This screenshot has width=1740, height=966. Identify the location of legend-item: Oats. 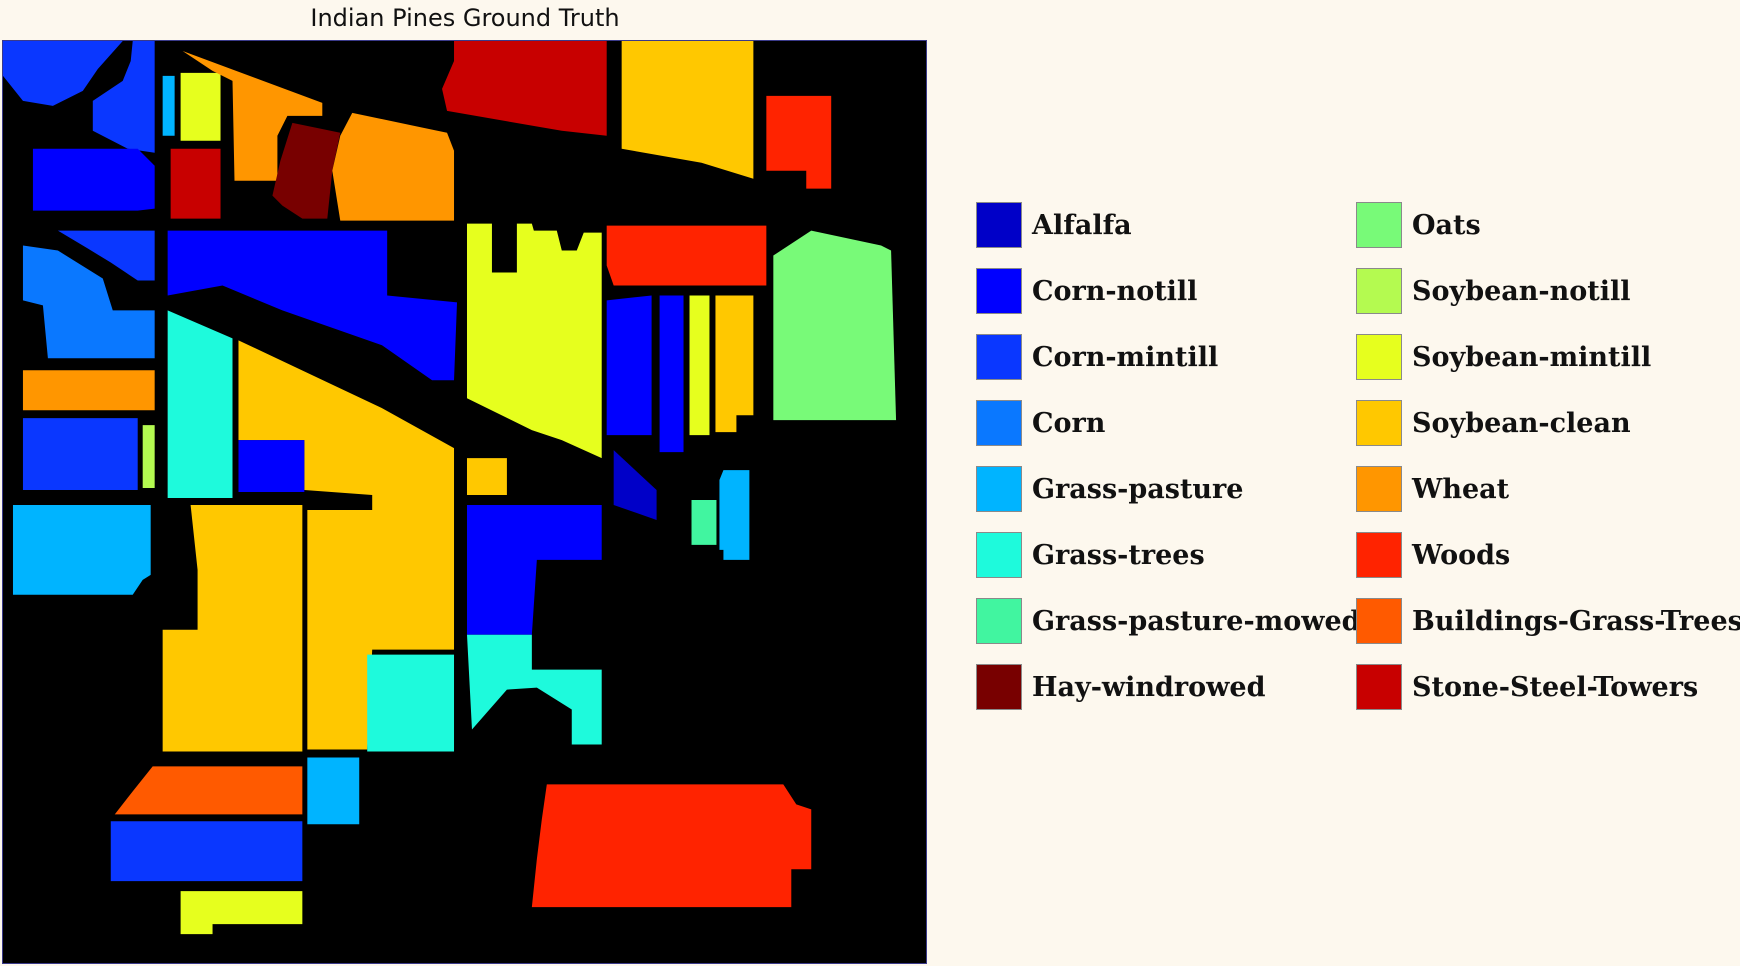
(1418, 225).